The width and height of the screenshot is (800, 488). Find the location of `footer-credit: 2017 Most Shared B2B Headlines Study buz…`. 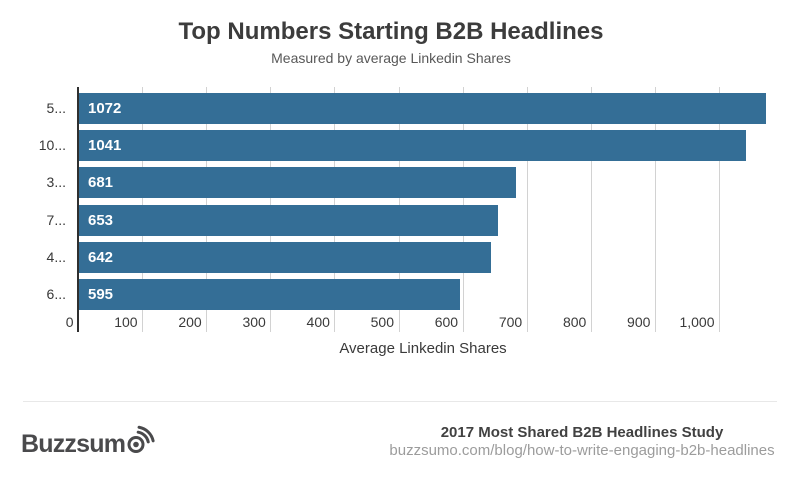

footer-credit: 2017 Most Shared B2B Headlines Study buz… is located at coordinates (582, 442).